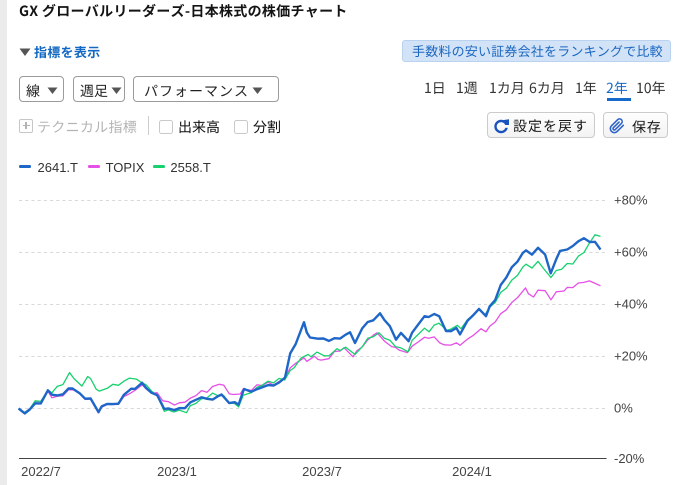  Describe the element at coordinates (41, 471) in the screenshot. I see `svg-text: 2022/7` at that location.